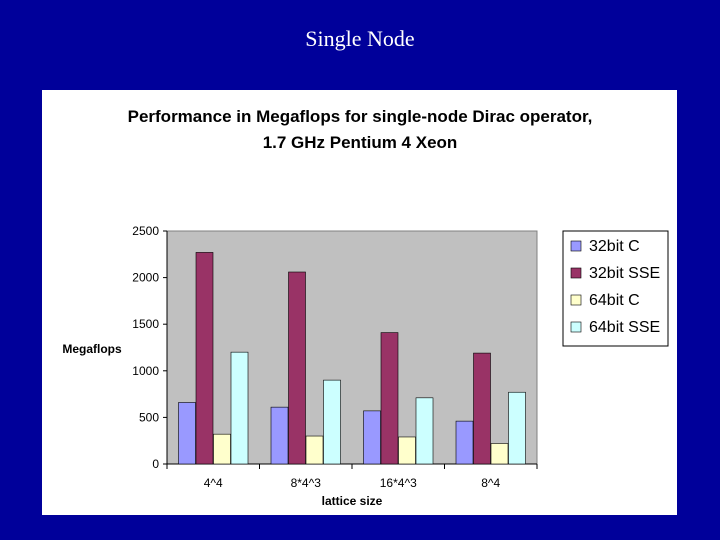 This screenshot has width=720, height=540. Describe the element at coordinates (360, 142) in the screenshot. I see `chart-title-line-2: 1.7 GHz Pentium 4 Xeon` at that location.